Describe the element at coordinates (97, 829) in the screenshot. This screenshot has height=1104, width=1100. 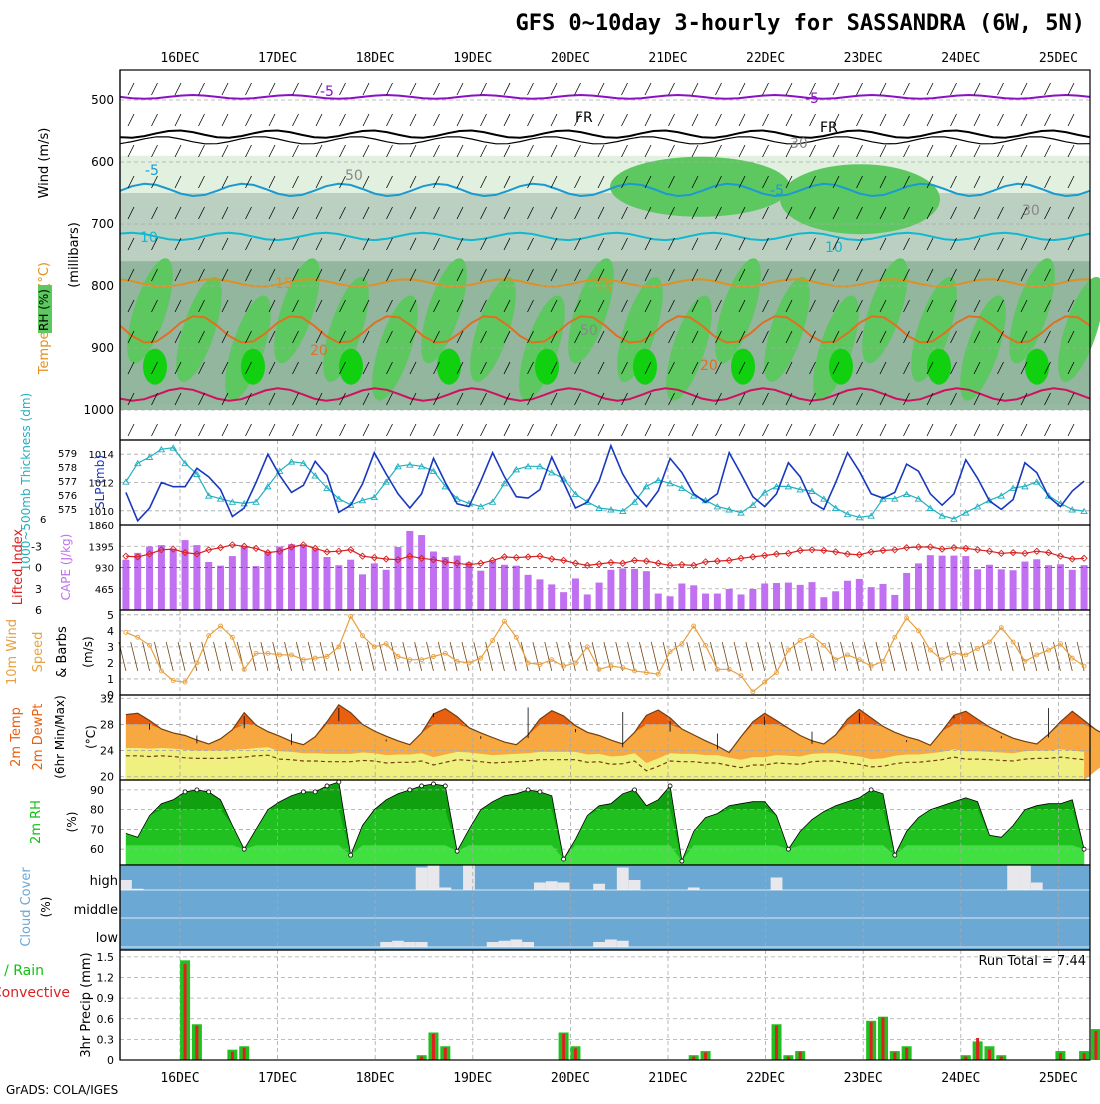
I see `rh2m-ytick: 70` at that location.